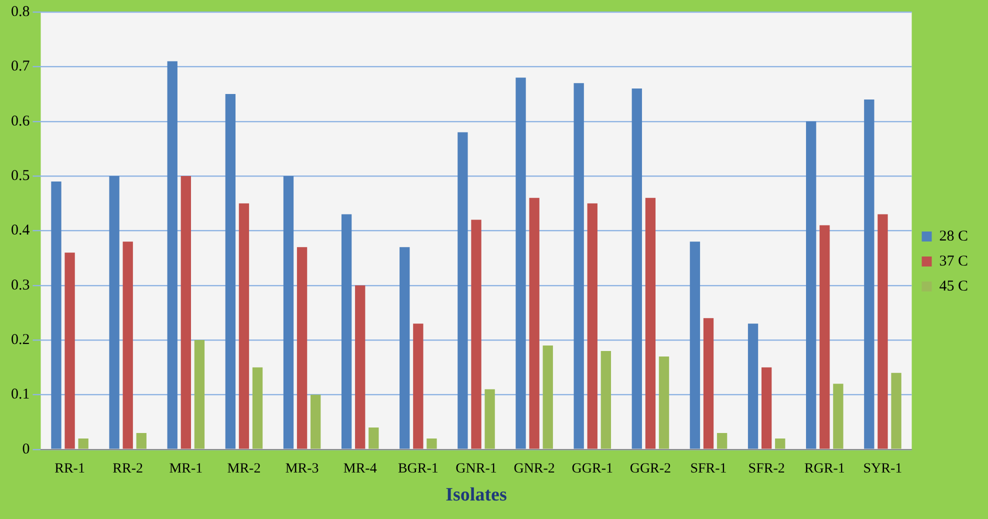 The width and height of the screenshot is (988, 519). Describe the element at coordinates (766, 468) in the screenshot. I see `x-tick-label: SFR-2` at that location.